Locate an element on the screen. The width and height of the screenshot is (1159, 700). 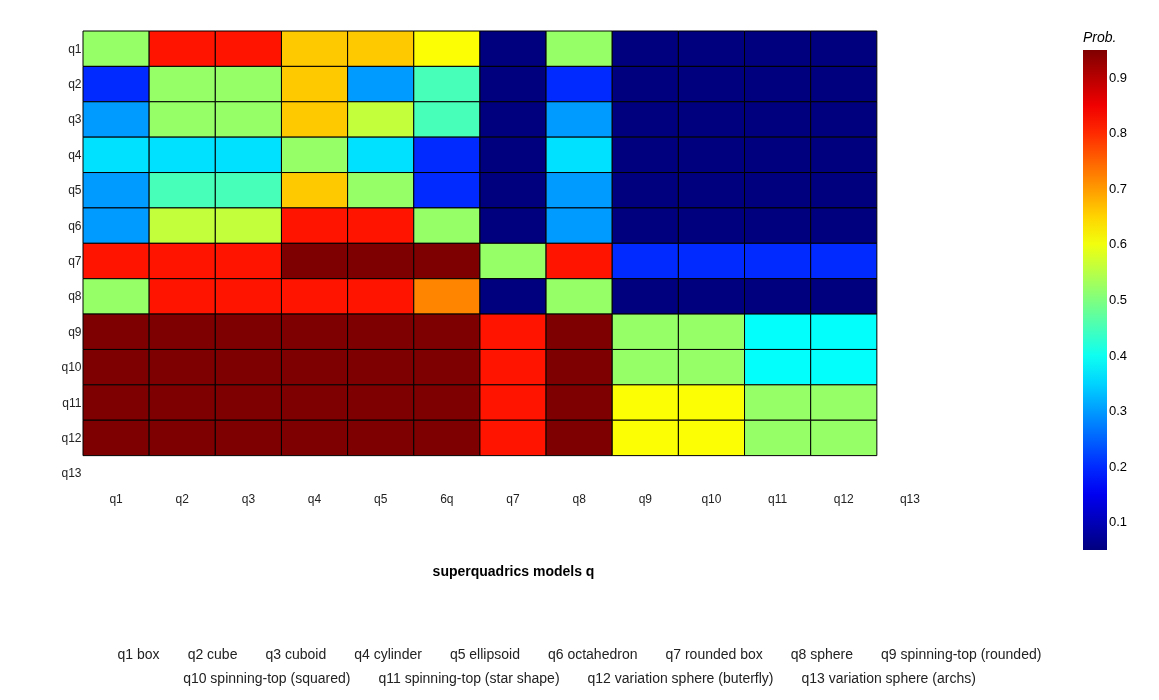
text: q13 variation sphere (archs) is located at coordinates (888, 678).